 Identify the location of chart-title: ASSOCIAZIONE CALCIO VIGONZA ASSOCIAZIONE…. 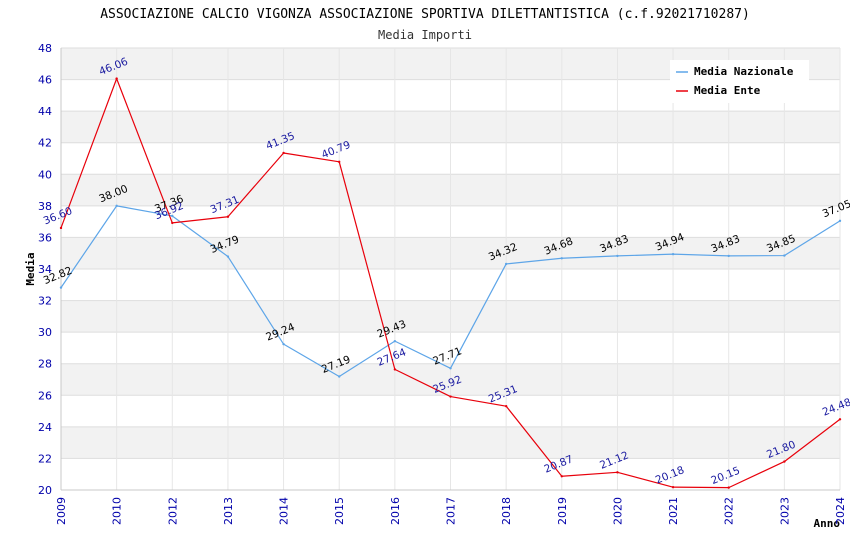
(425, 14).